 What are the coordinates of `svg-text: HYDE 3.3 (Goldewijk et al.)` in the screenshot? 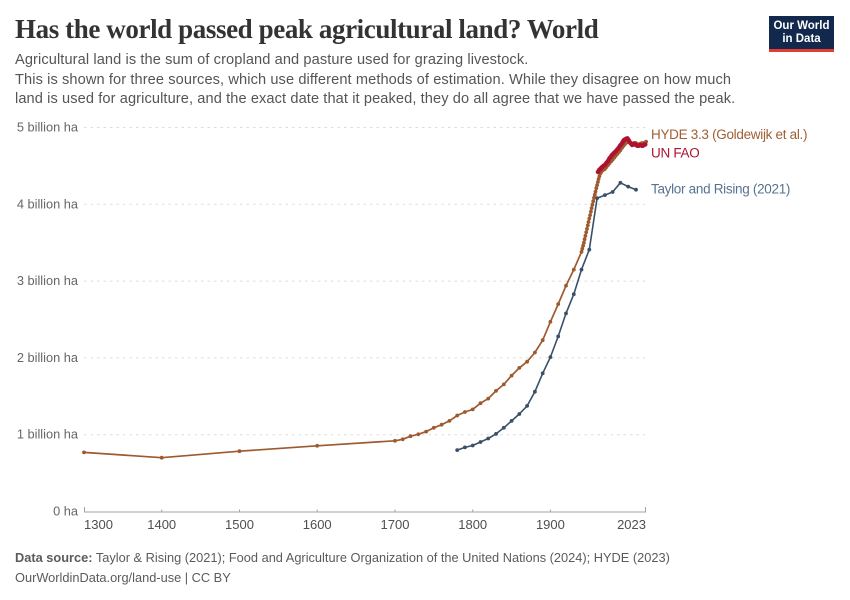 It's located at (729, 134).